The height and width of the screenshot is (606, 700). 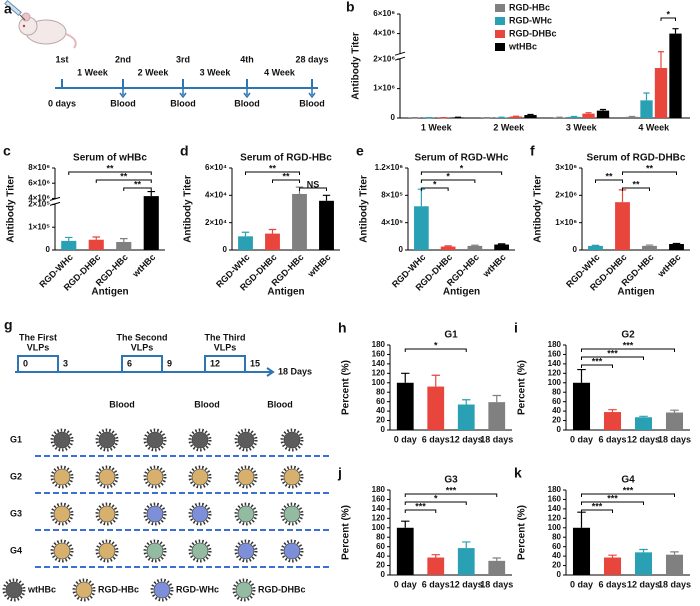 What do you see at coordinates (500, 34) in the screenshot?
I see `legend-swatch` at bounding box center [500, 34].